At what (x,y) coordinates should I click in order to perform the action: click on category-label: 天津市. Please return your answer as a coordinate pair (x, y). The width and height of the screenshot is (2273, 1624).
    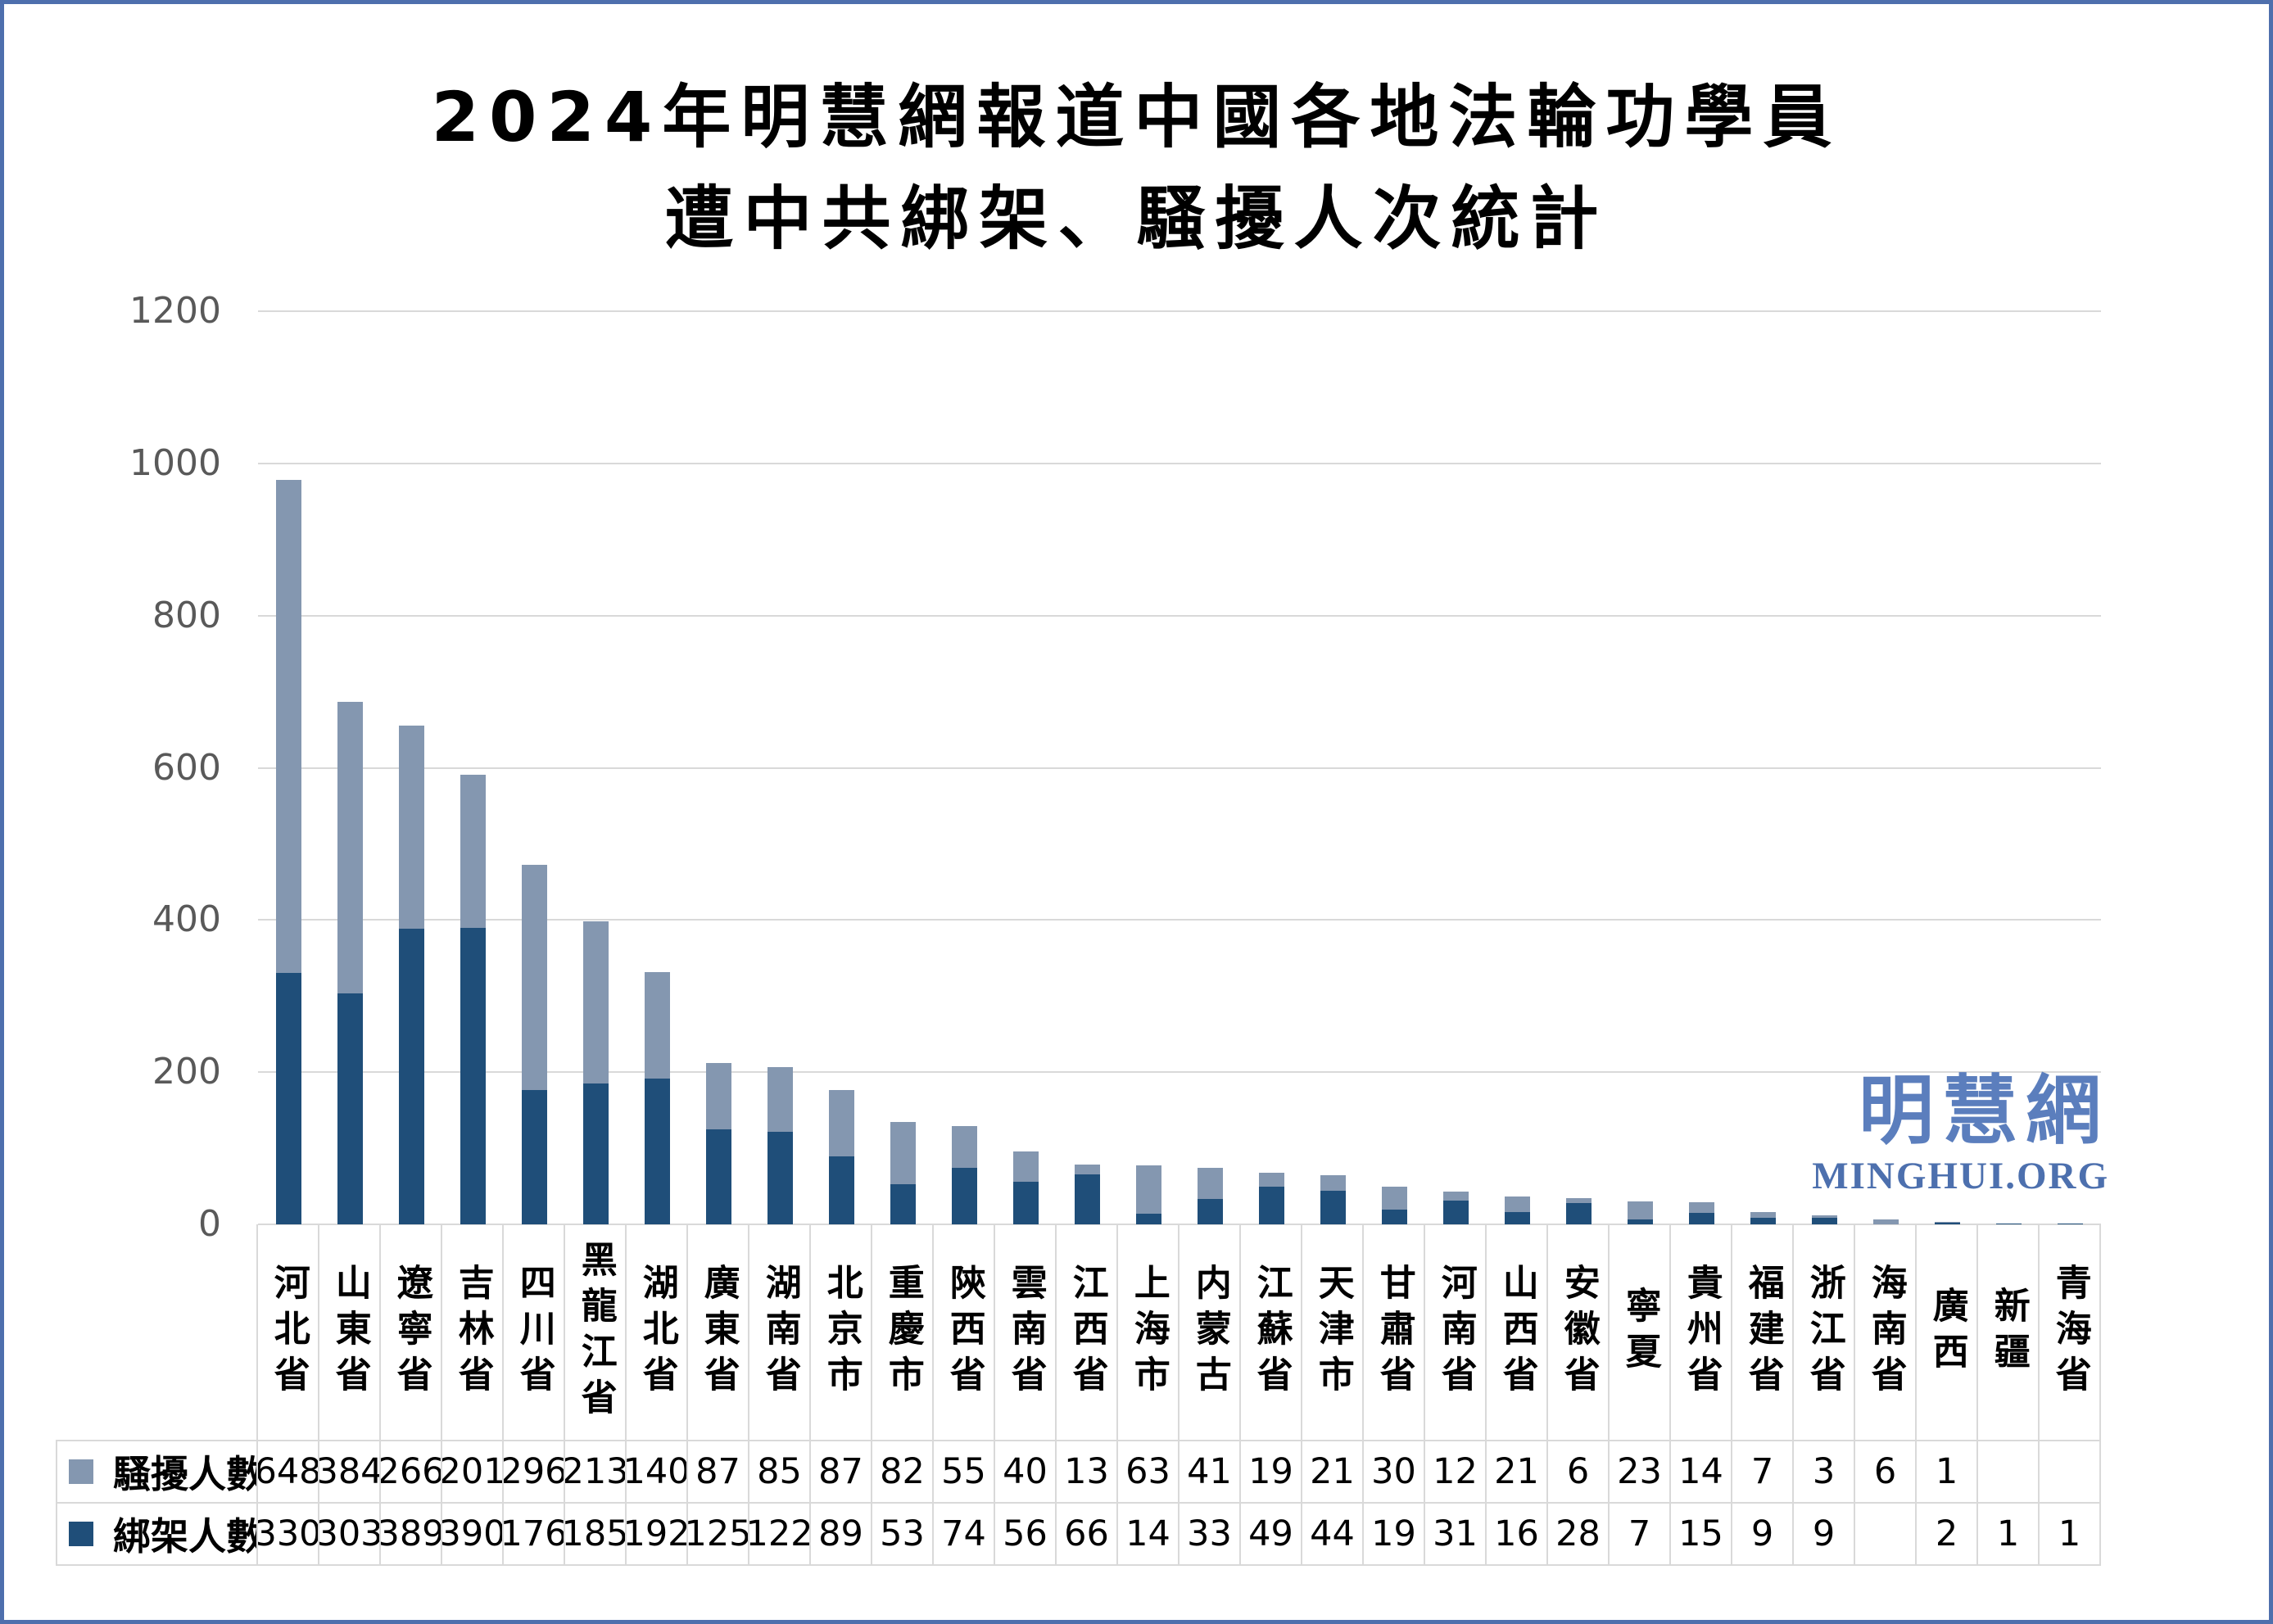
    Looking at the image, I should click on (1332, 1332).